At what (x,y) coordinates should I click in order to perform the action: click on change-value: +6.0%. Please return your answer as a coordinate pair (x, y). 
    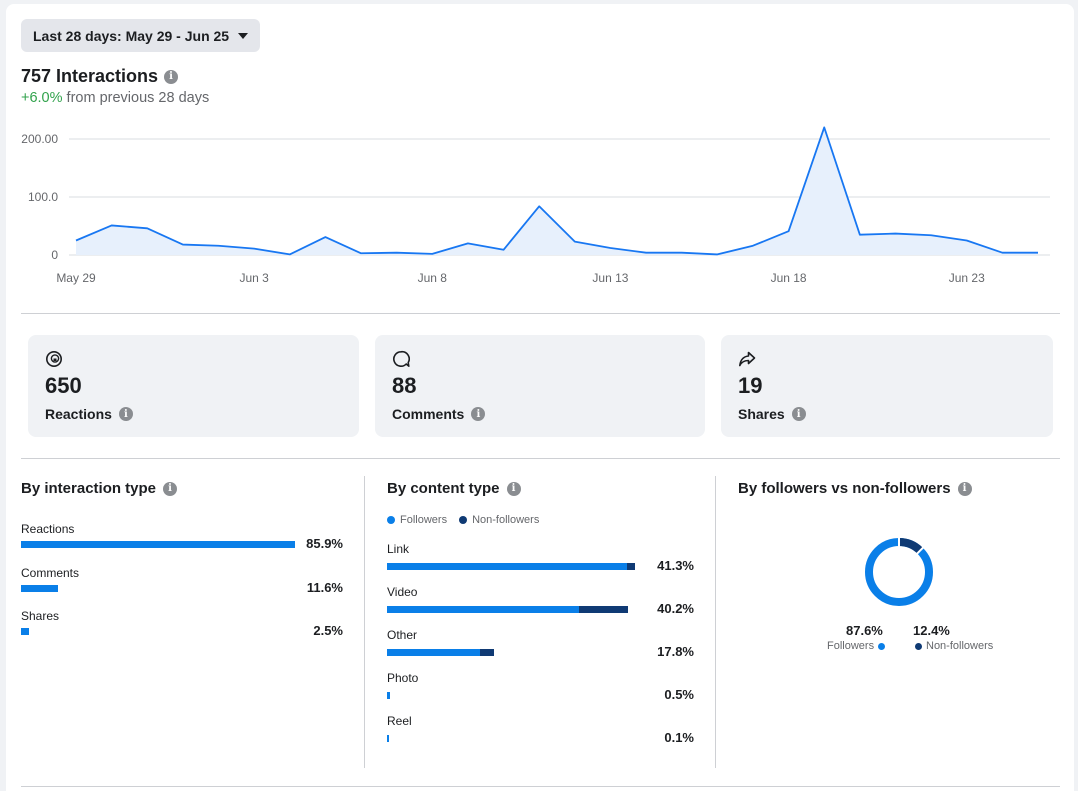
    Looking at the image, I should click on (42, 98).